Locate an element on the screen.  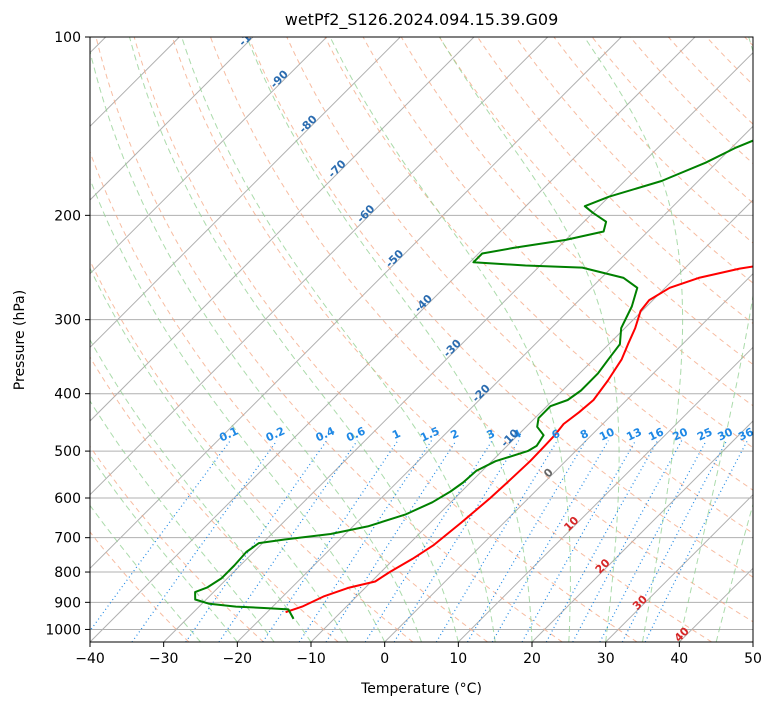
adiabat-label: -40 is located at coordinates (423, 303).